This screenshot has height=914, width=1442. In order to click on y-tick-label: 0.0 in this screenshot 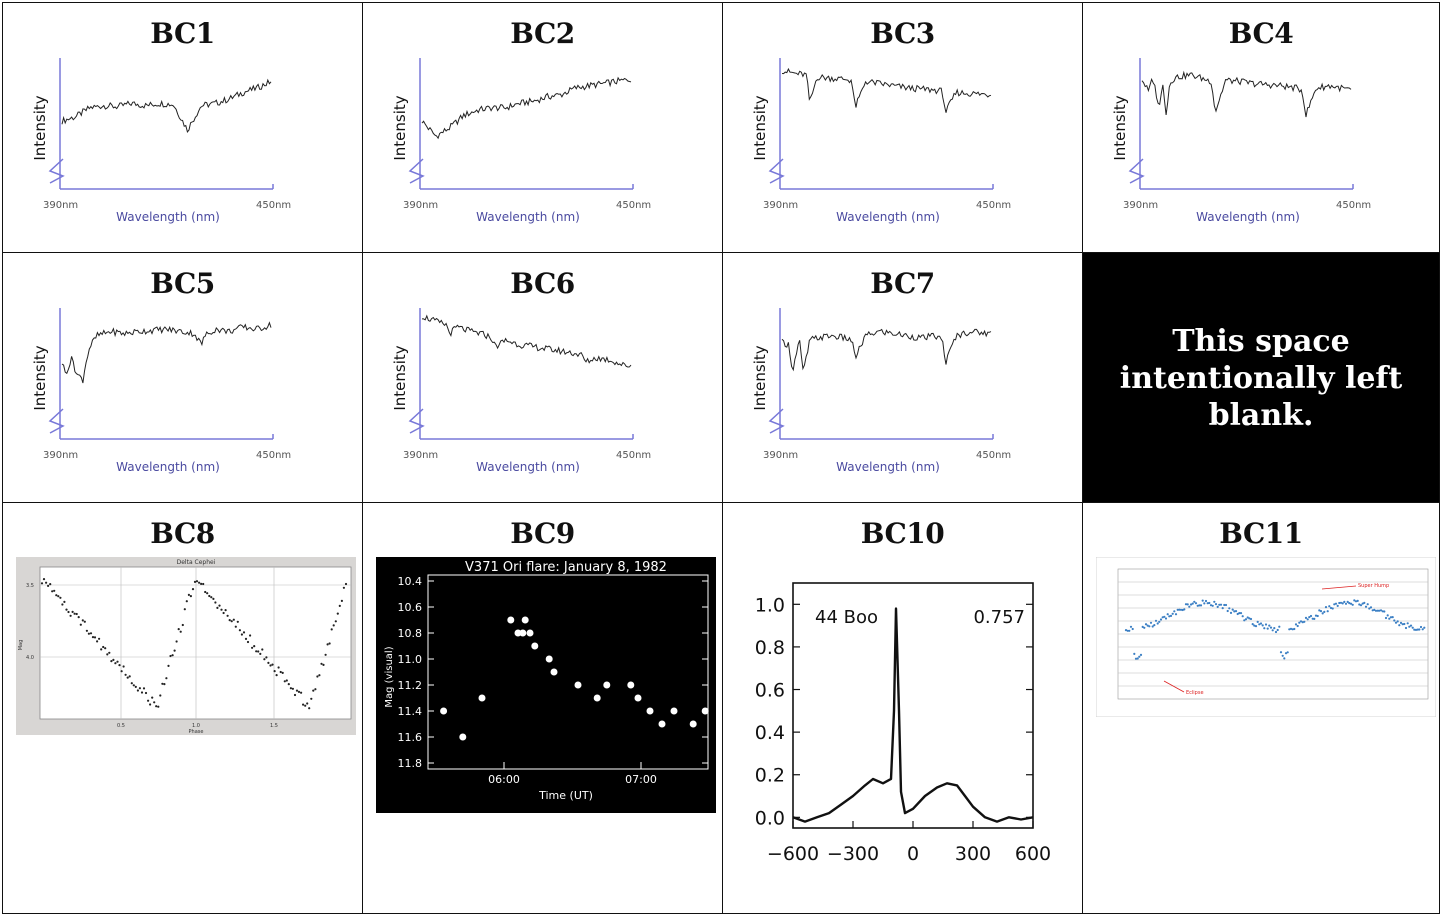, I will do `click(770, 818)`.